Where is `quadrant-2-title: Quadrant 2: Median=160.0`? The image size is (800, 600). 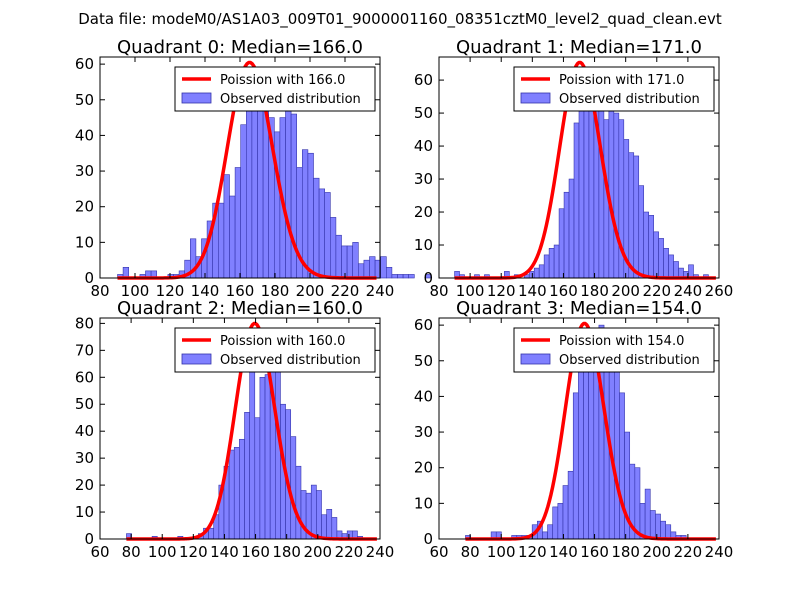
quadrant-2-title: Quadrant 2: Median=160.0 is located at coordinates (240, 308).